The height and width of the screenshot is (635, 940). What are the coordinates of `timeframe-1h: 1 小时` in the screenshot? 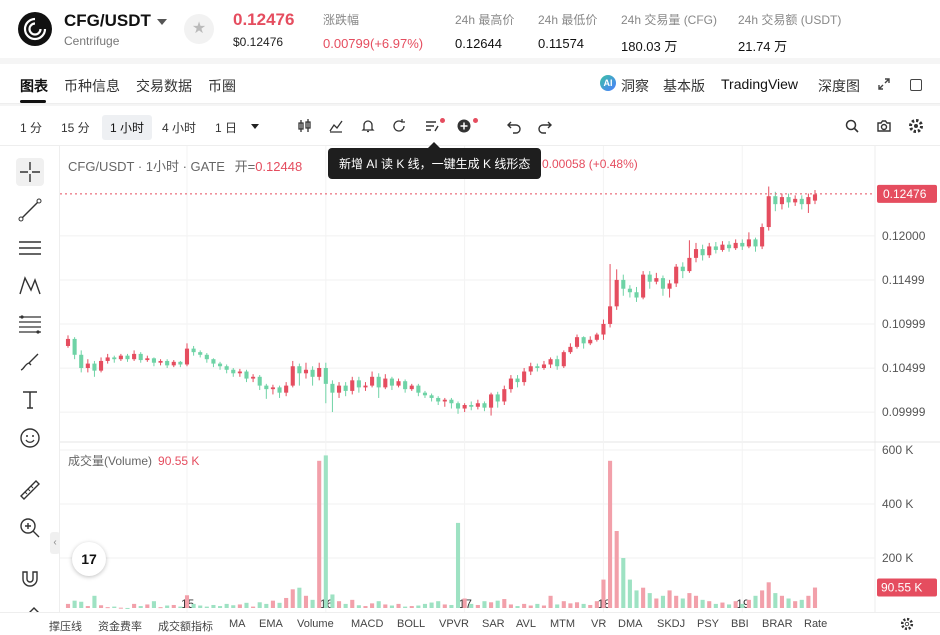 It's located at (127, 127).